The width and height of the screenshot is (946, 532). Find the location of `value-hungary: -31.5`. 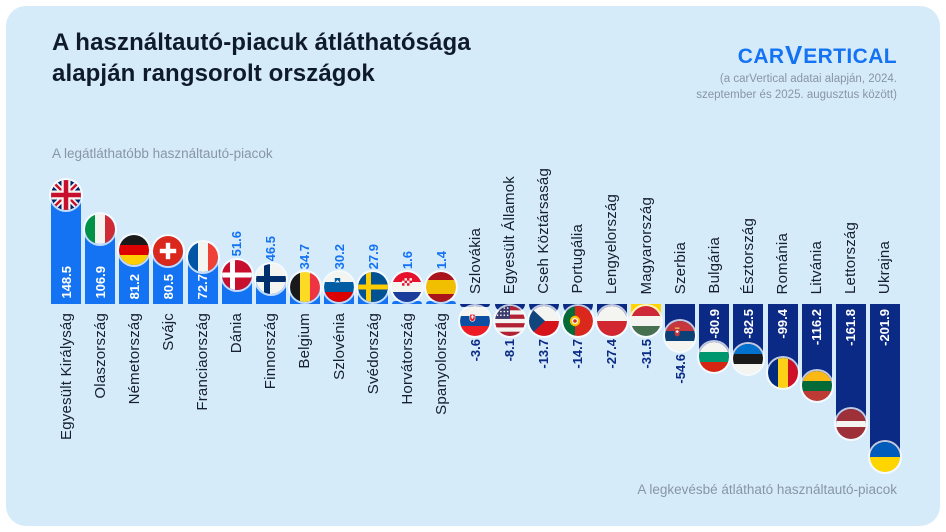

value-hungary: -31.5 is located at coordinates (646, 354).